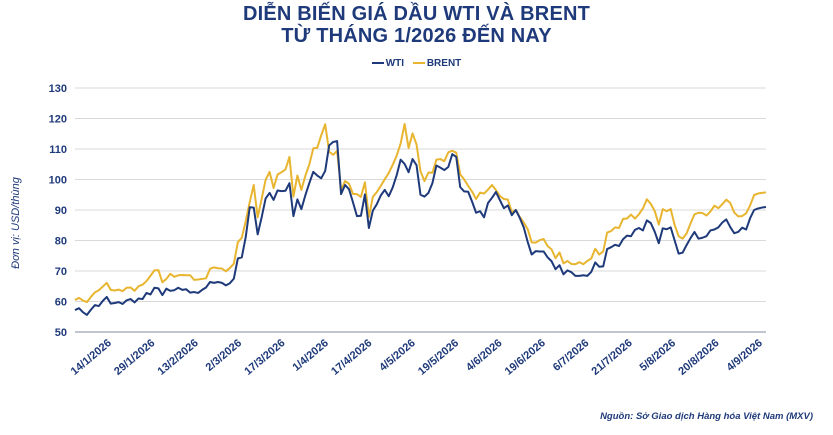  Describe the element at coordinates (444, 63) in the screenshot. I see `legend-label-brent: BRENT` at that location.